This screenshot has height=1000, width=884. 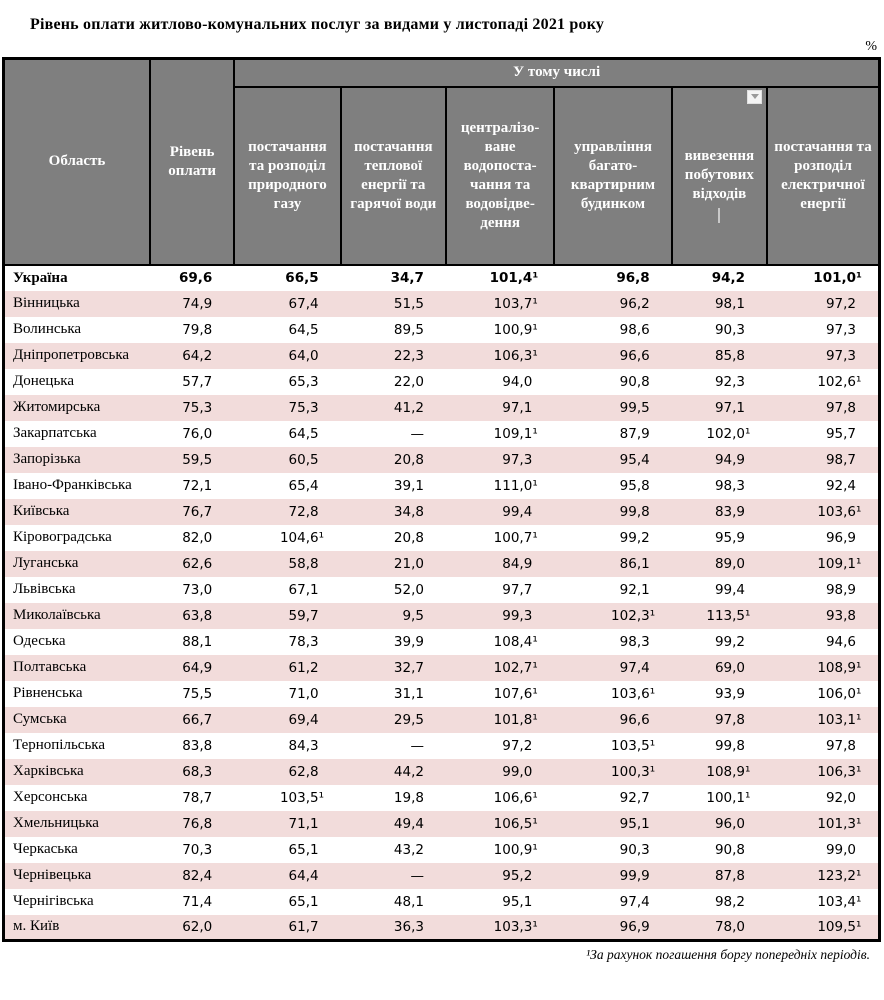 I want to click on value-cell: 103,6¹, so click(x=839, y=511).